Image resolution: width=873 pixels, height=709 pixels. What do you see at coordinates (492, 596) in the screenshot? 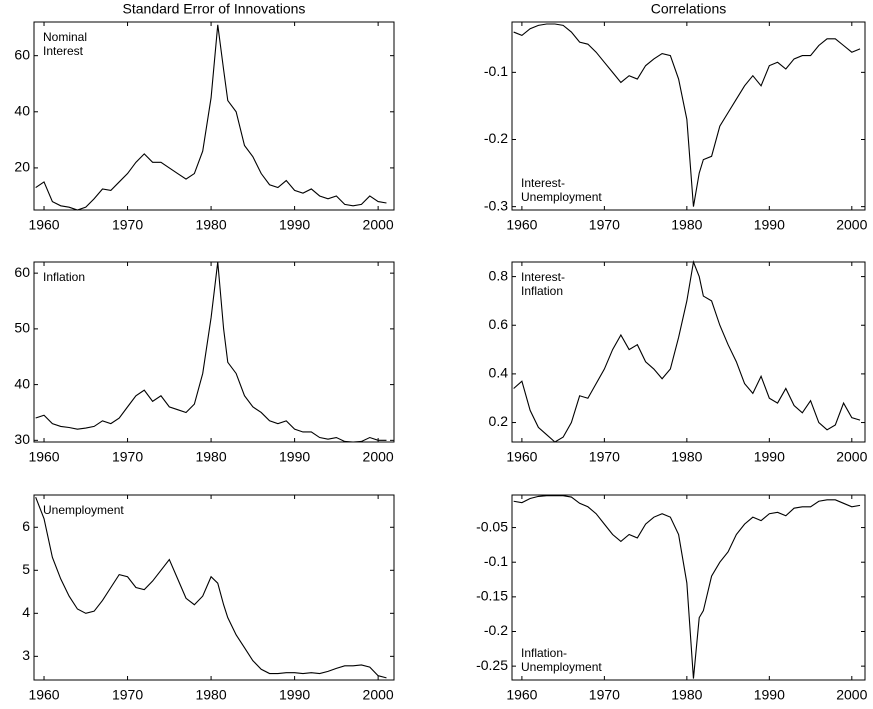
I see `y-tick-label: -0.15` at bounding box center [492, 596].